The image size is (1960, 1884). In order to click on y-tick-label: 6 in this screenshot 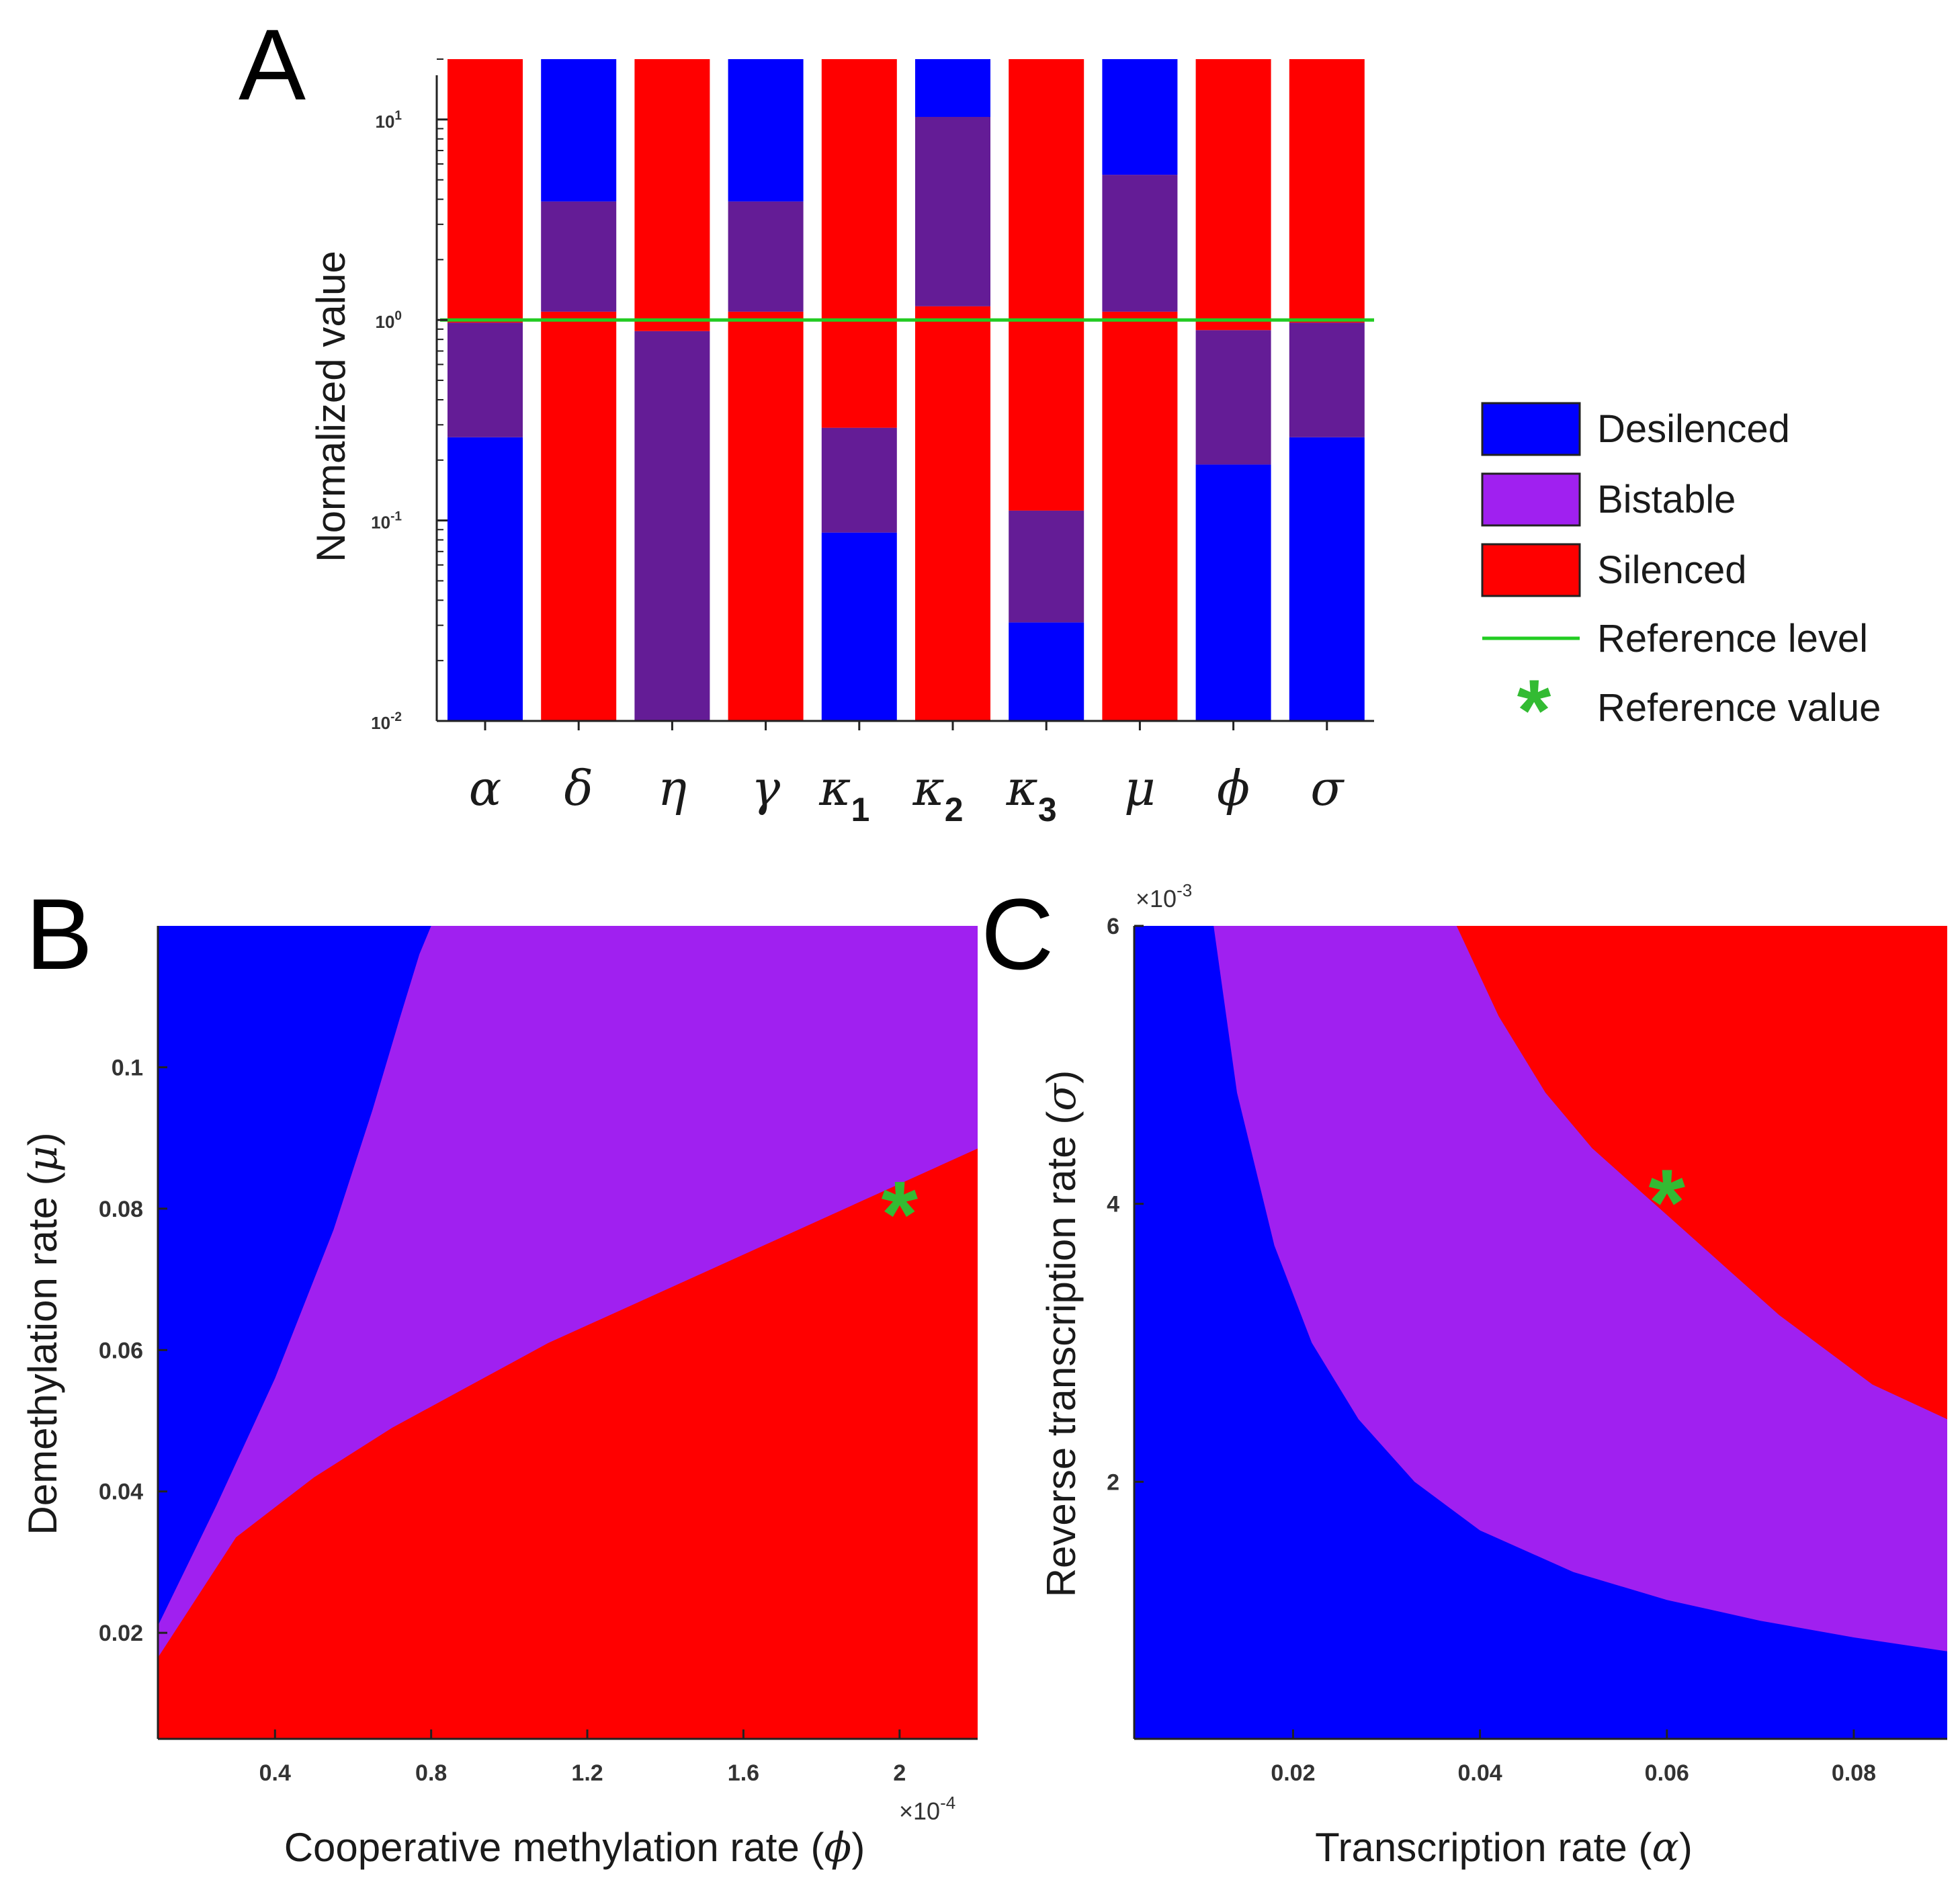, I will do `click(1113, 926)`.